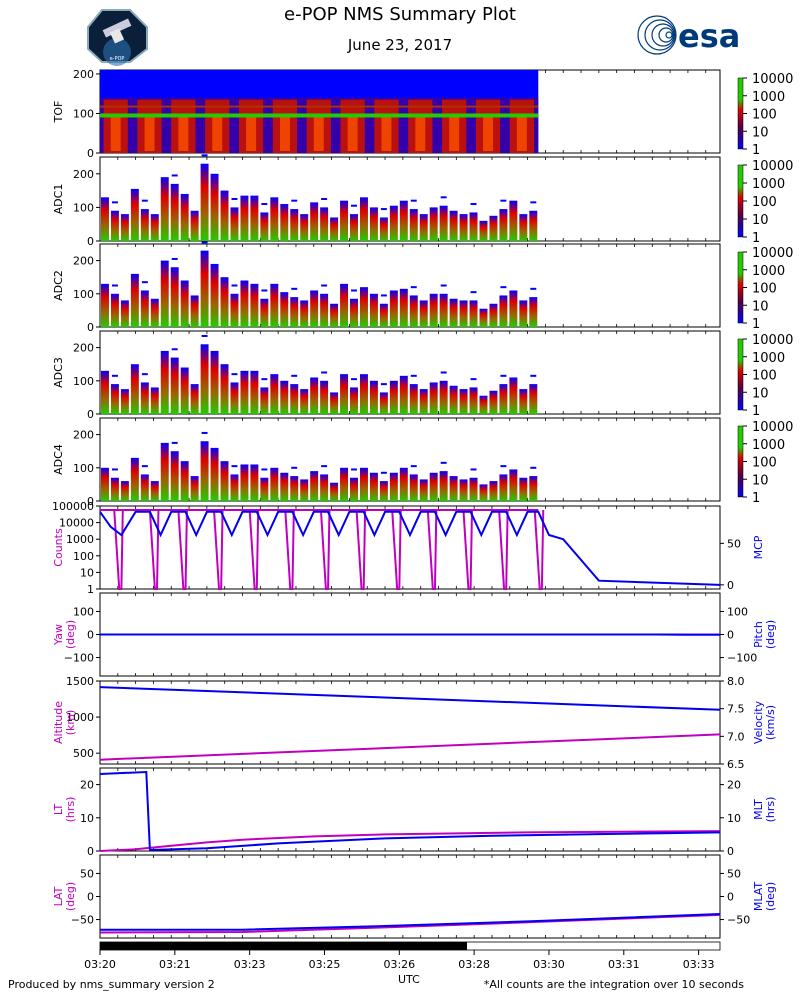  What do you see at coordinates (410, 922) in the screenshot?
I see `mlat-line` at bounding box center [410, 922].